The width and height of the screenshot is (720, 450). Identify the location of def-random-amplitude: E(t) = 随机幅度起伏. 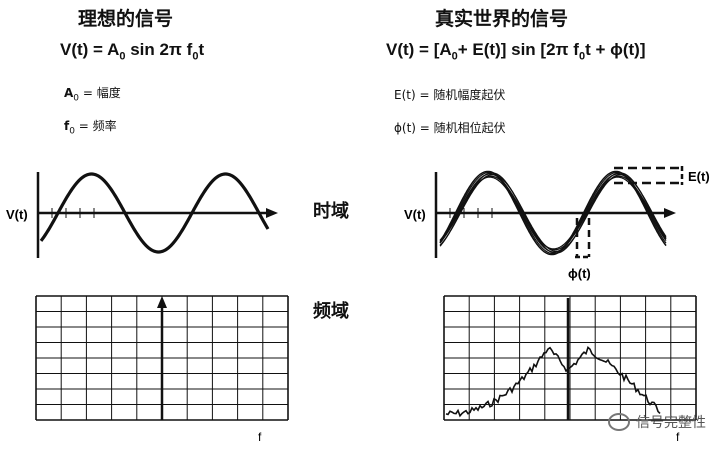
(450, 95).